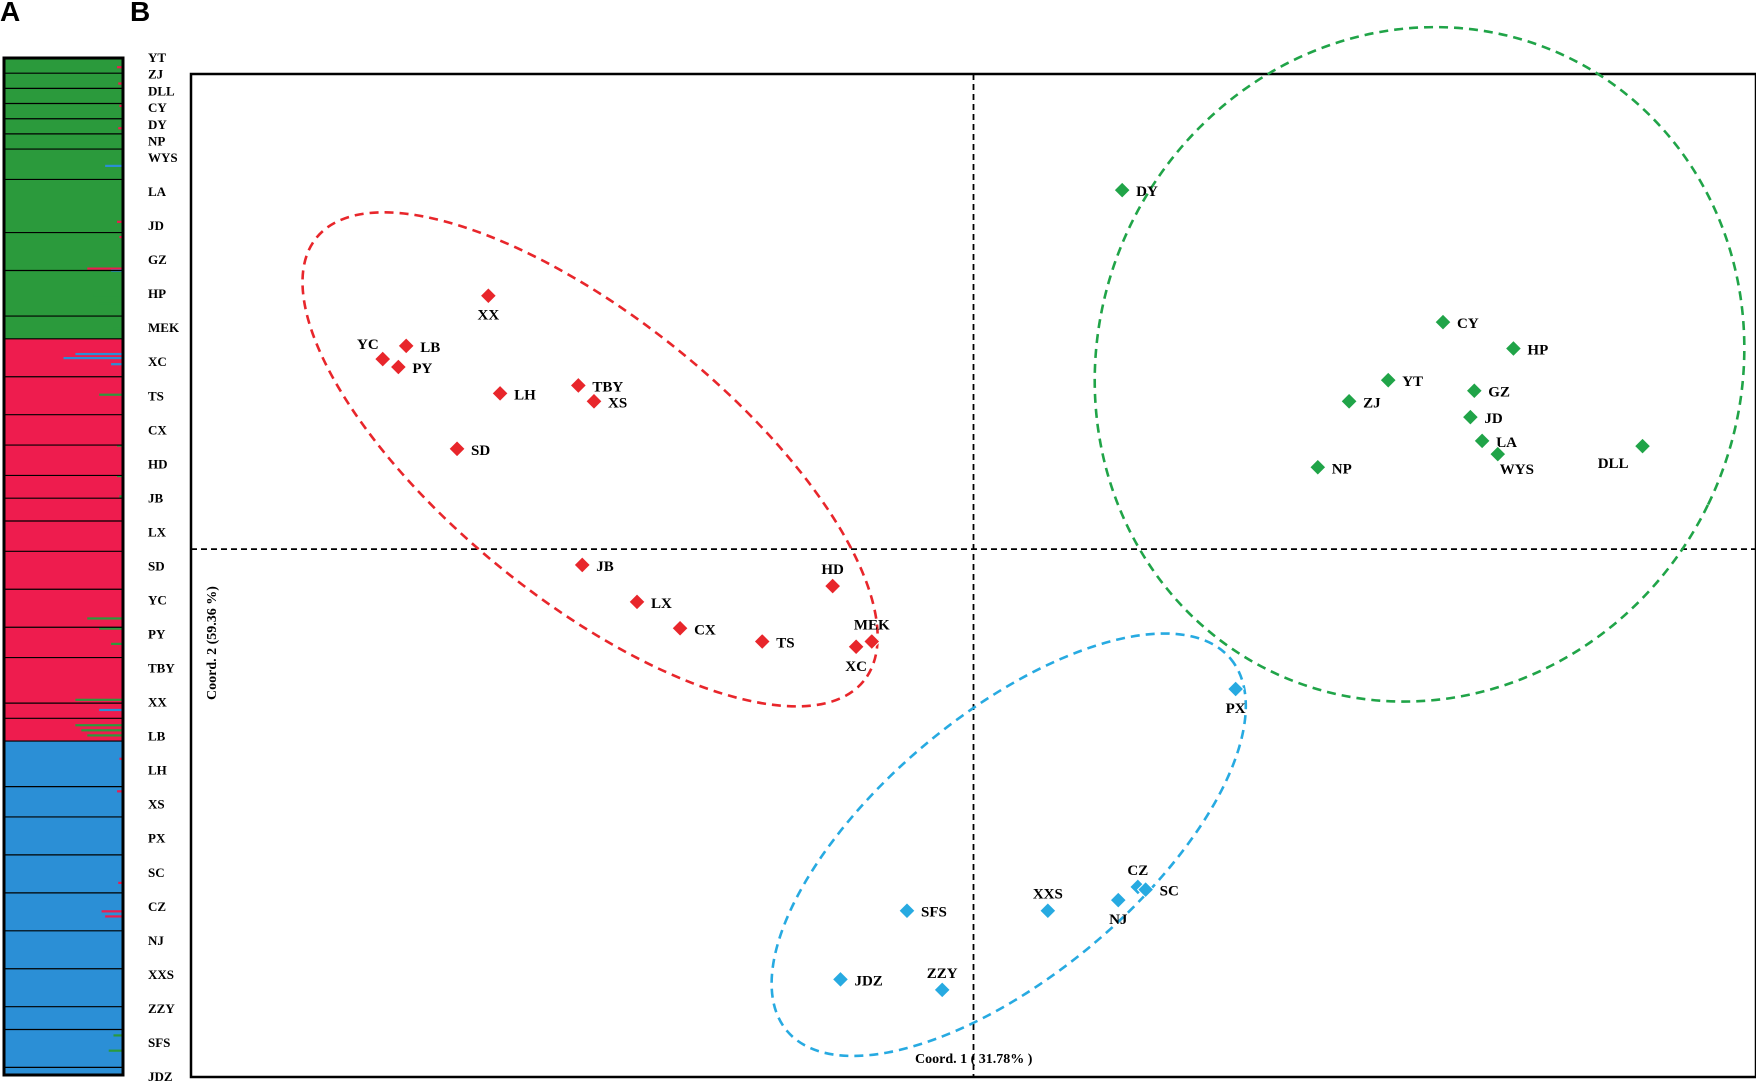  What do you see at coordinates (430, 348) in the screenshot?
I see `point-label-lb: LB` at bounding box center [430, 348].